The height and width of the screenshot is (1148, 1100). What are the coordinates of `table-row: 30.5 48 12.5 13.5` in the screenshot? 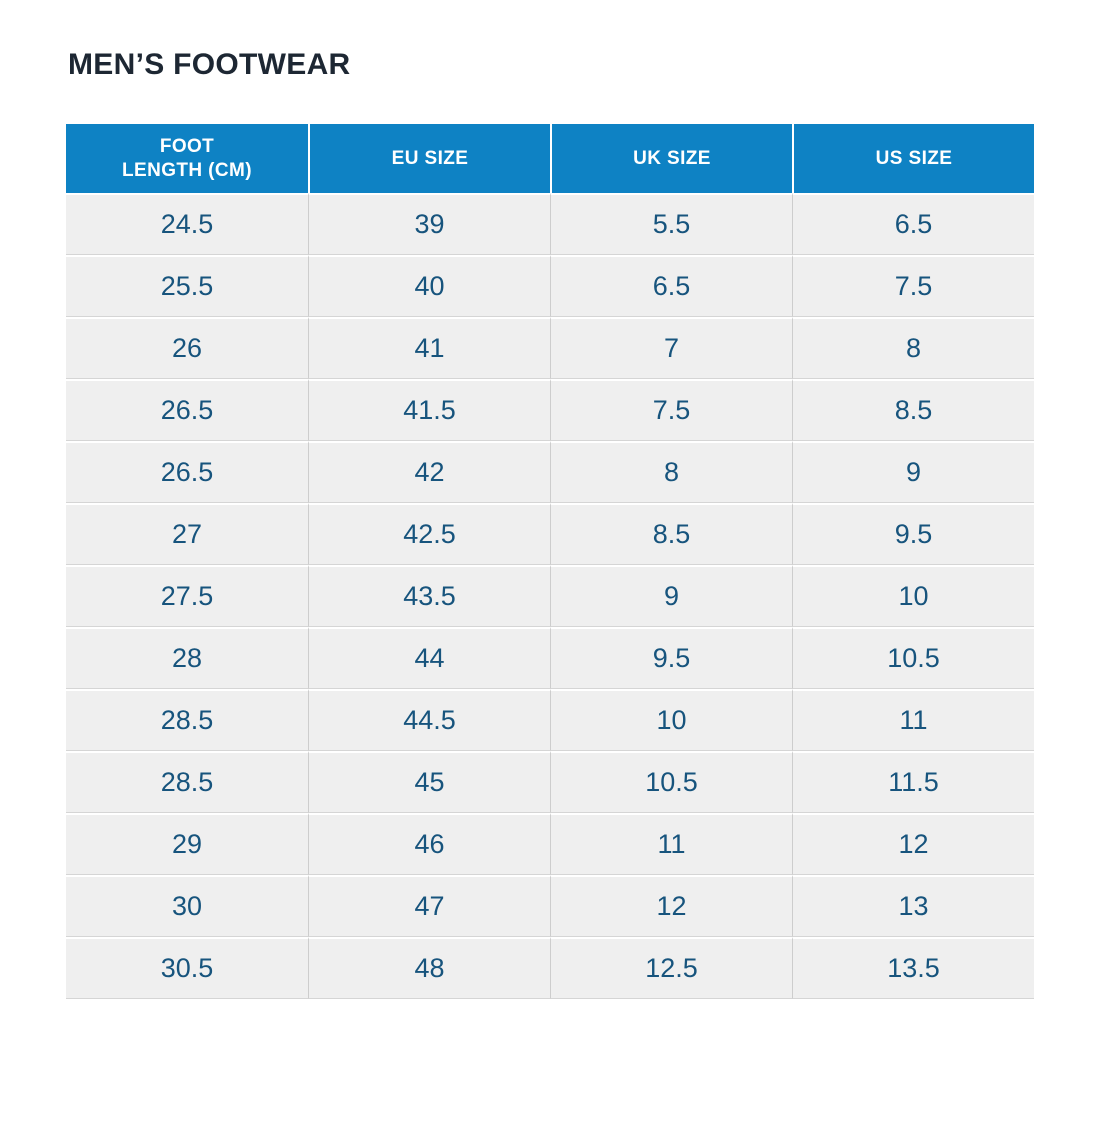 It's located at (550, 968).